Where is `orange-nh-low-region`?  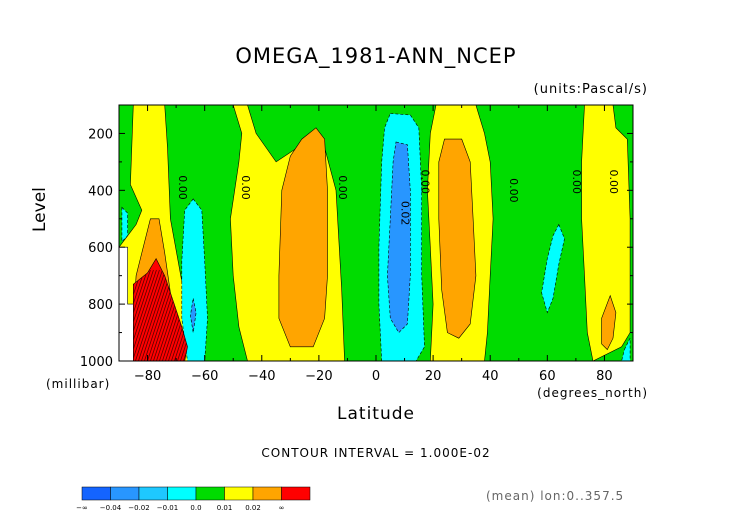
orange-nh-low-region is located at coordinates (457, 238).